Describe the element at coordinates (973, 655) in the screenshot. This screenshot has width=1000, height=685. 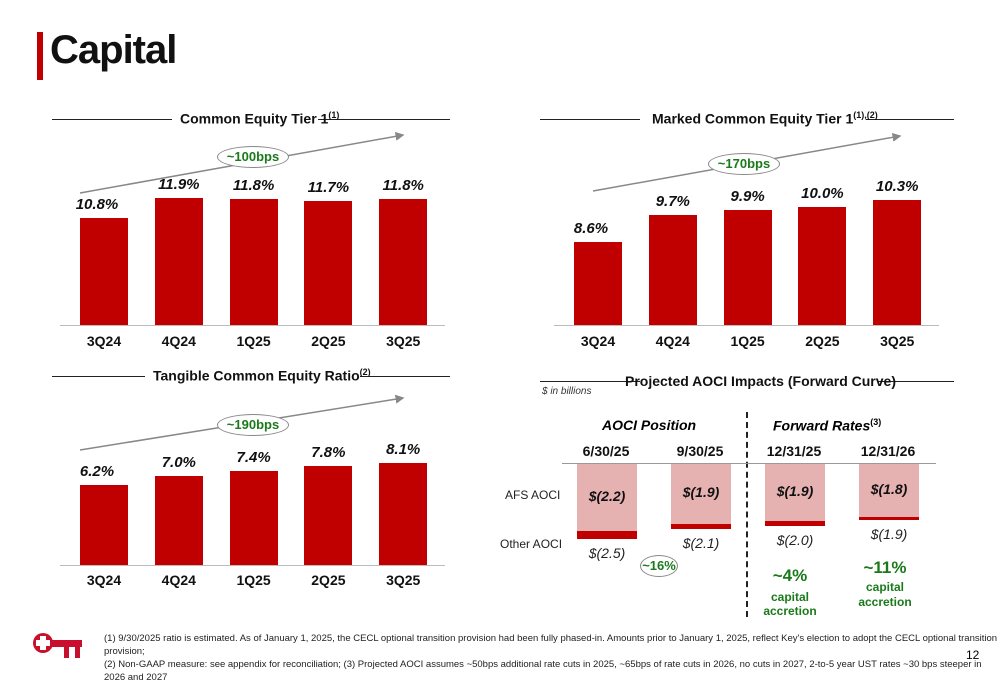
I see `page-number: 12` at that location.